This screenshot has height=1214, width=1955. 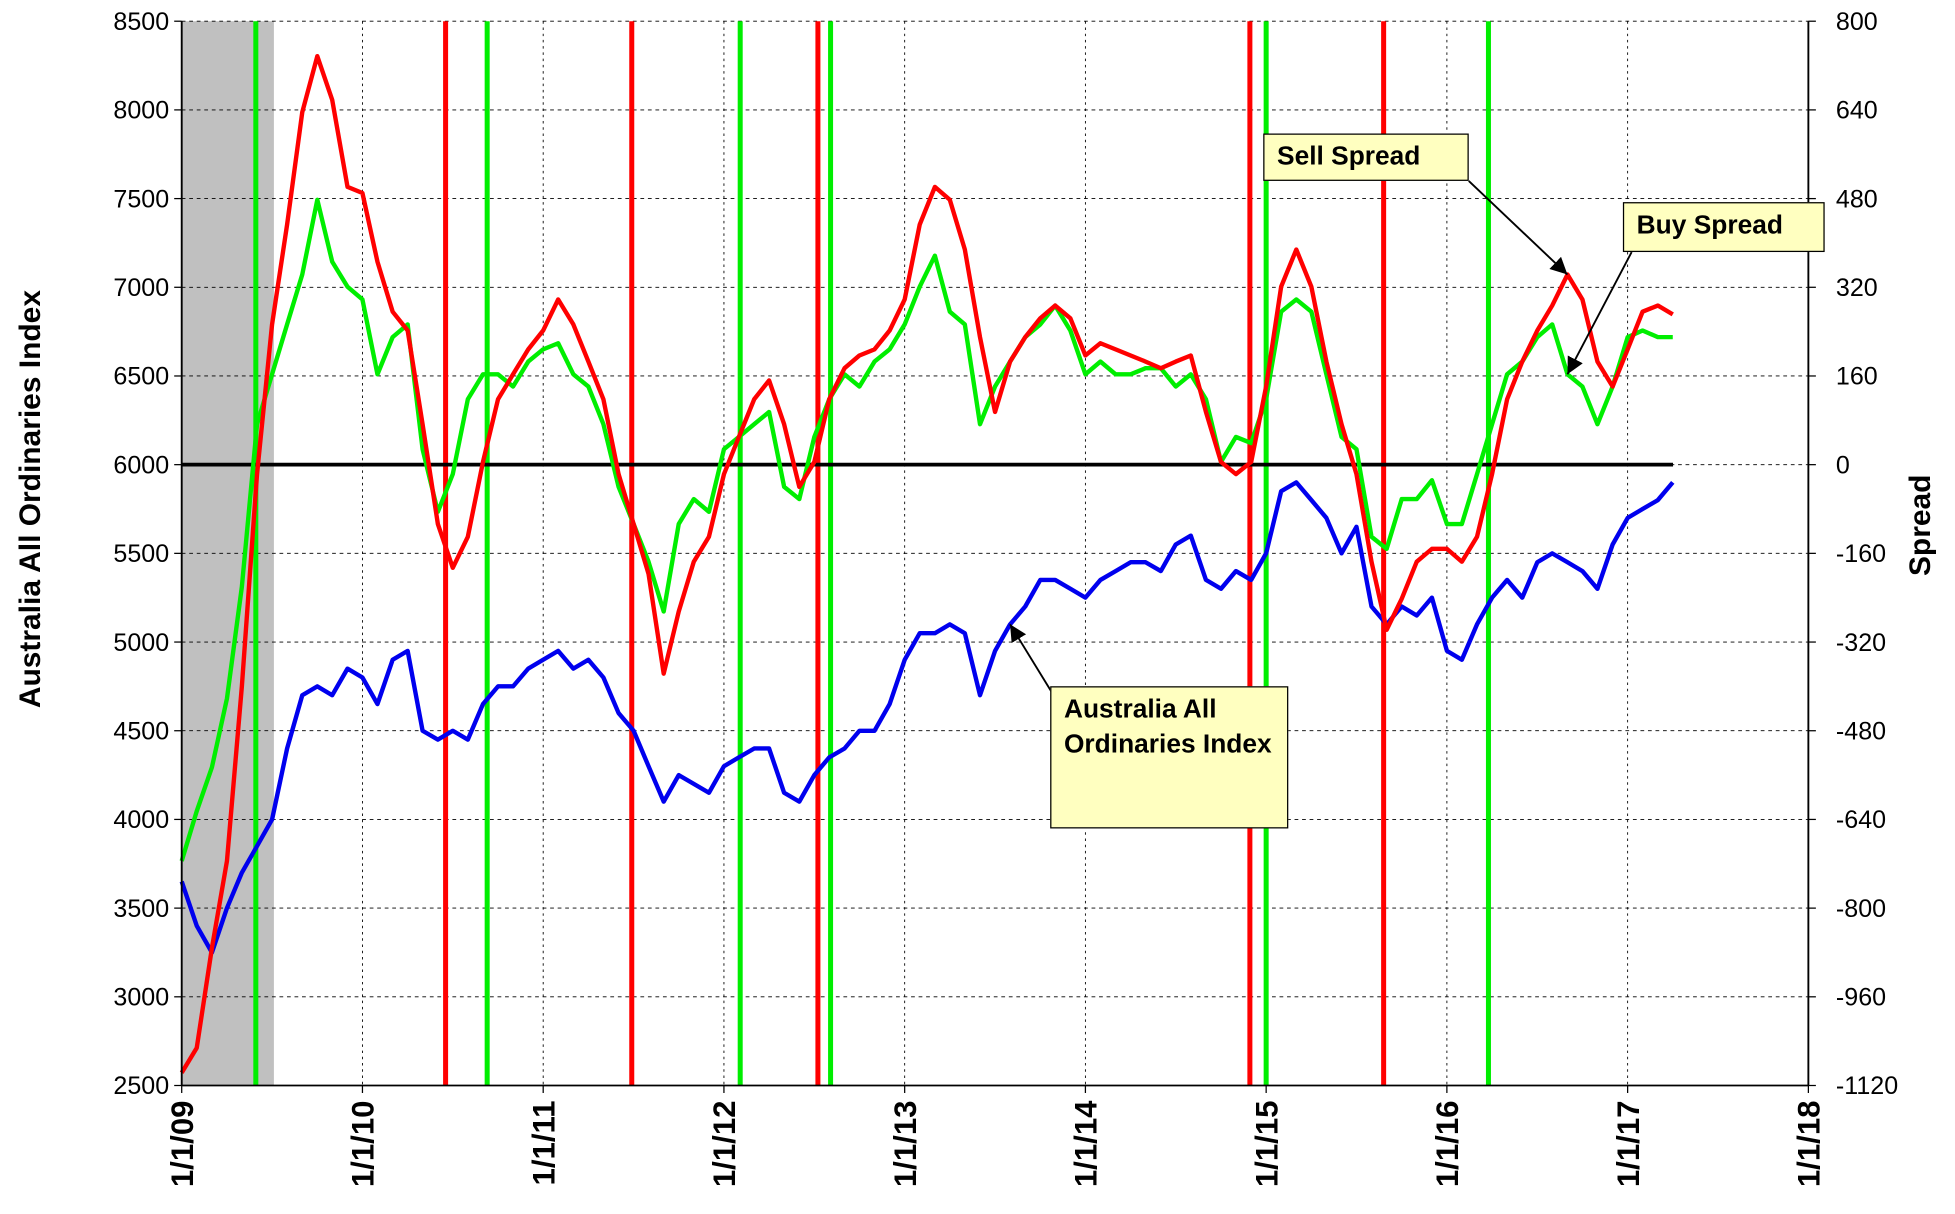 What do you see at coordinates (141, 199) in the screenshot?
I see `y-tick-label: 7500` at bounding box center [141, 199].